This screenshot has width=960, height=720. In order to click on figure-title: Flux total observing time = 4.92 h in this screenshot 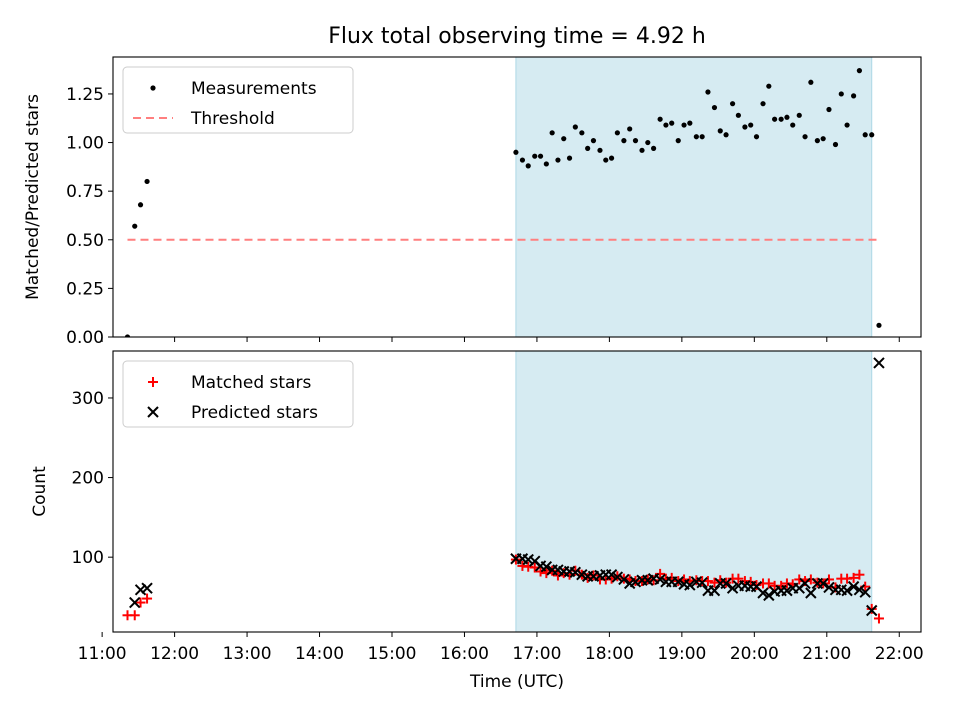, I will do `click(517, 36)`.